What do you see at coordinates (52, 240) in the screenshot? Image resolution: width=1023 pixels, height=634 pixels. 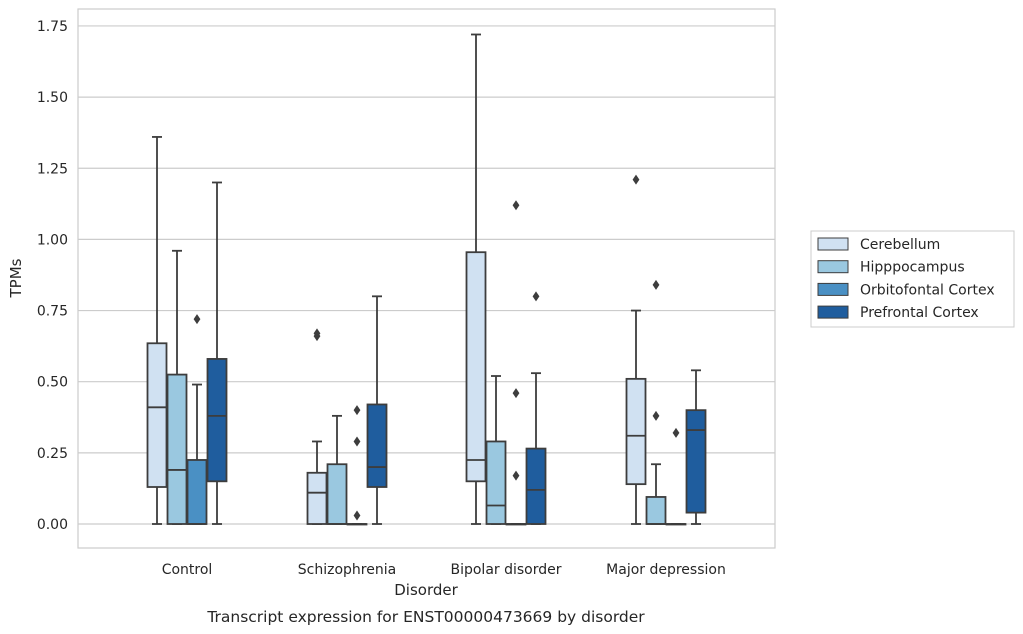 I see `y-tick-label: 1.00` at bounding box center [52, 240].